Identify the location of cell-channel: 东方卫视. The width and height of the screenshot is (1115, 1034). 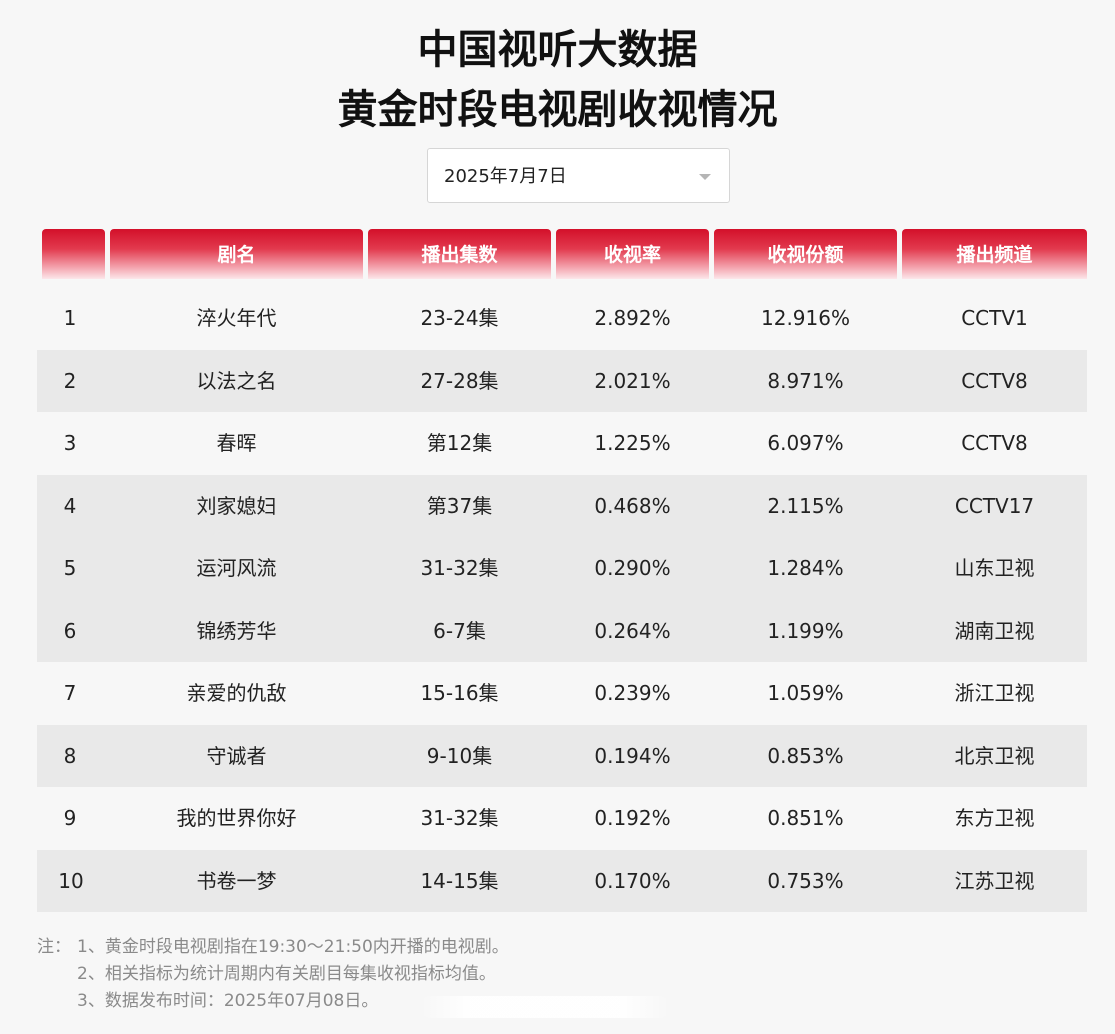
(994, 818).